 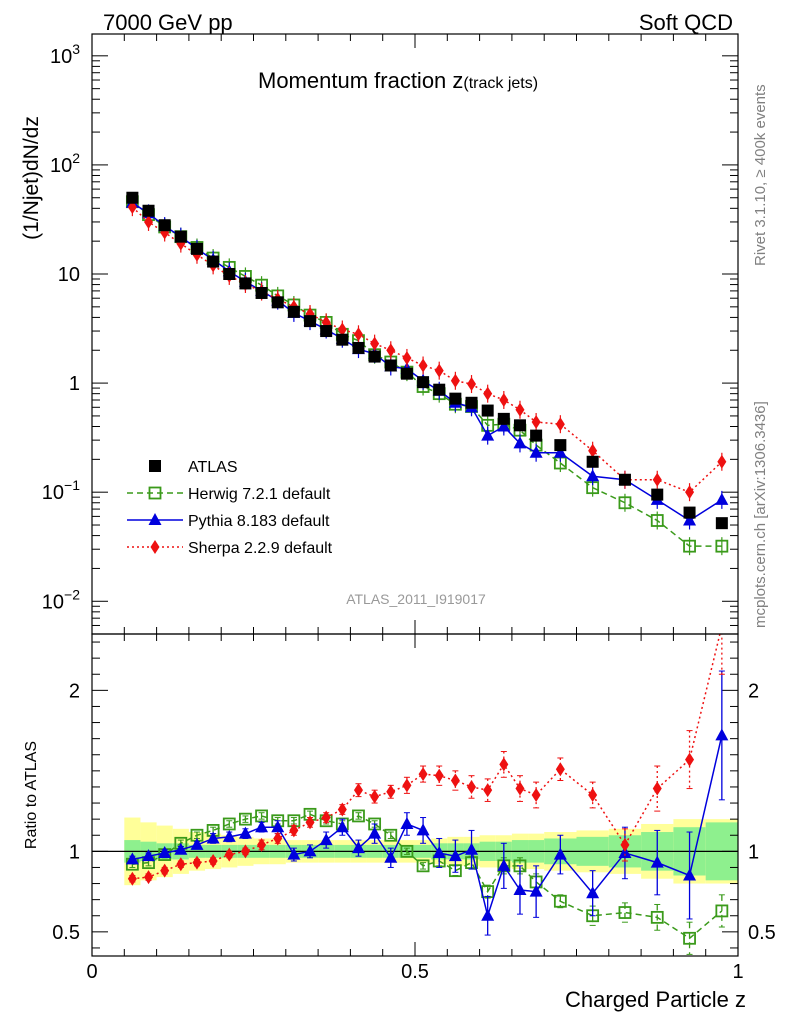 I want to click on header-left: 7000 GeV pp, so click(x=168, y=22).